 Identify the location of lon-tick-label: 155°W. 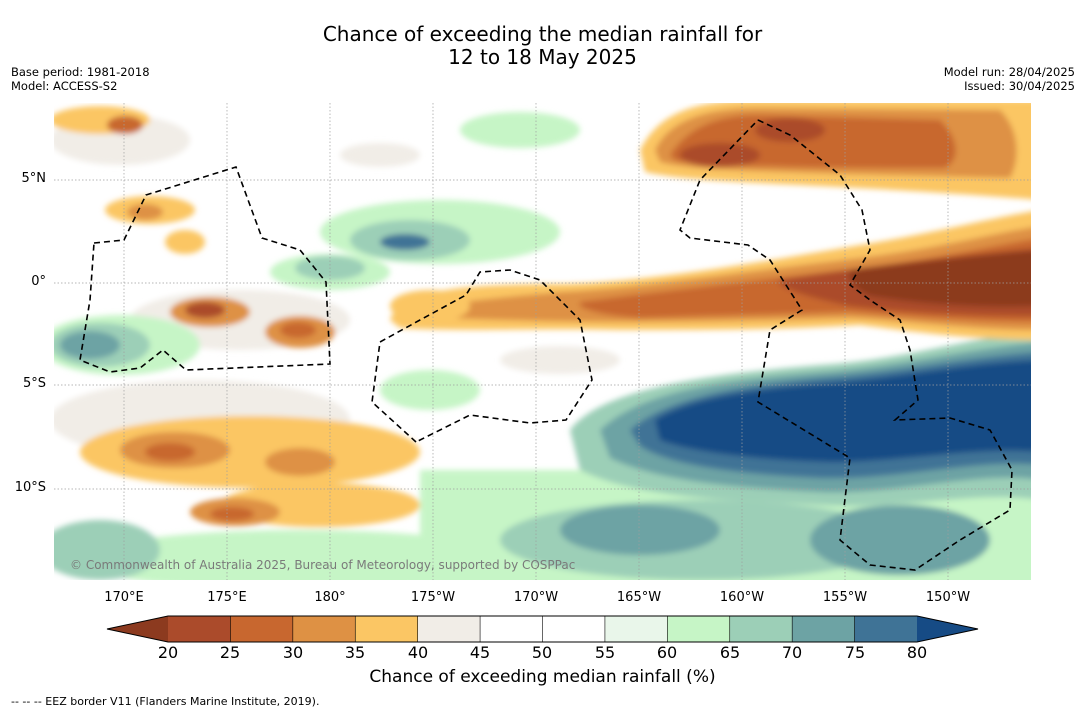
(845, 597).